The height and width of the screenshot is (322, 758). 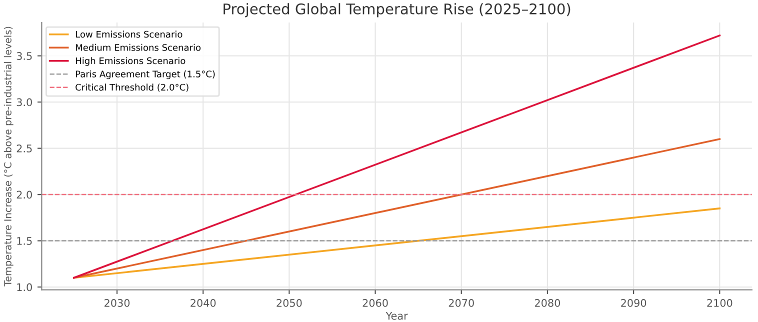 What do you see at coordinates (375, 303) in the screenshot?
I see `x-tick-label: 2060` at bounding box center [375, 303].